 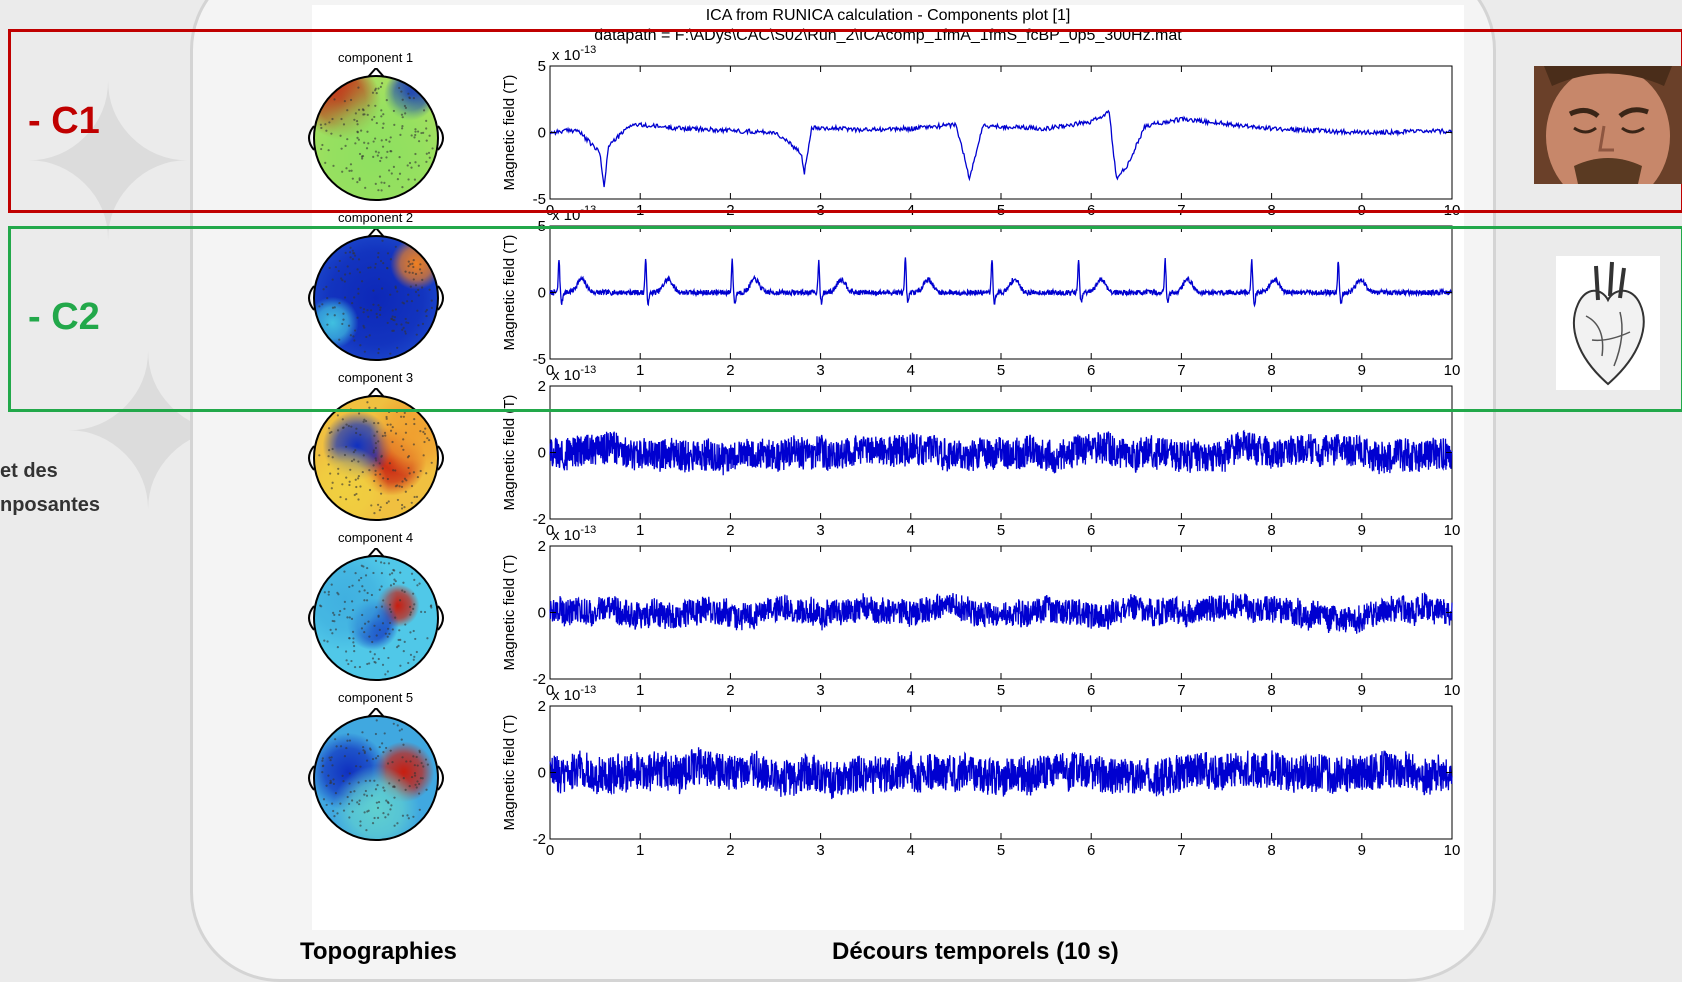 I want to click on component-label: component 1, so click(x=376, y=57).